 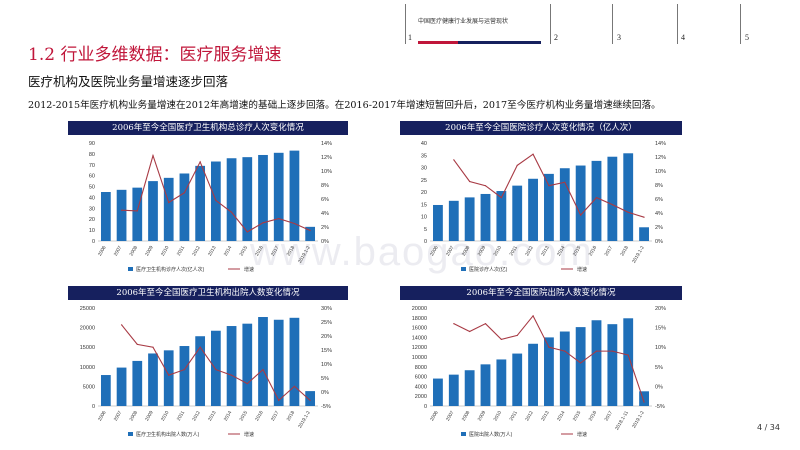 I want to click on y-tick-label: 30, so click(x=424, y=169).